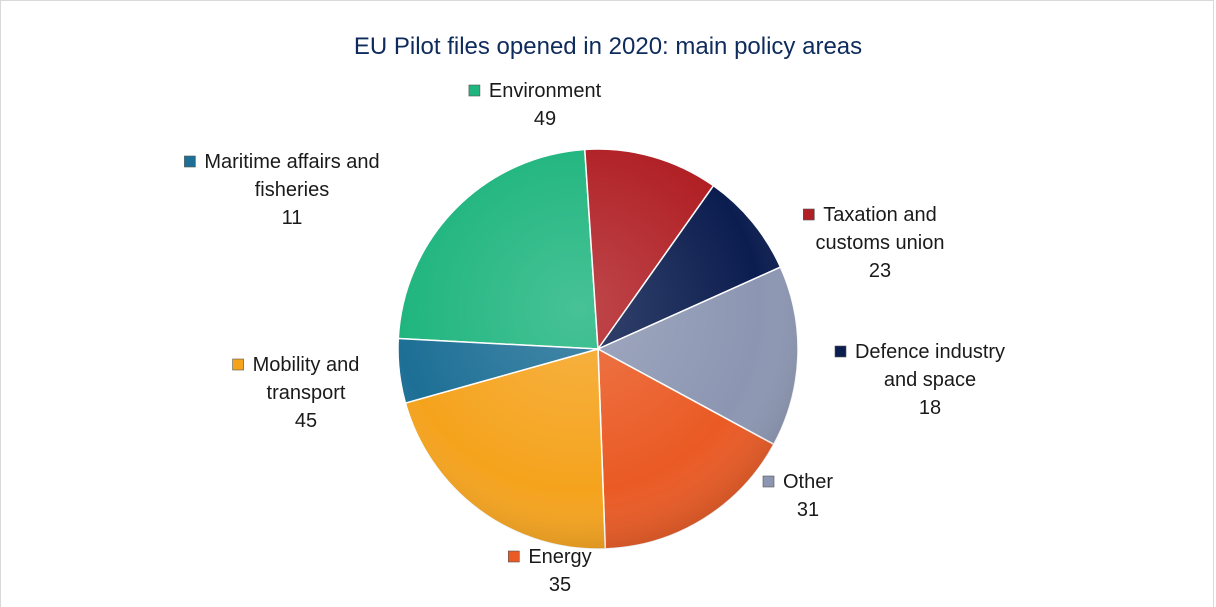 The width and height of the screenshot is (1216, 607). What do you see at coordinates (560, 585) in the screenshot?
I see `data-label-value: 35` at bounding box center [560, 585].